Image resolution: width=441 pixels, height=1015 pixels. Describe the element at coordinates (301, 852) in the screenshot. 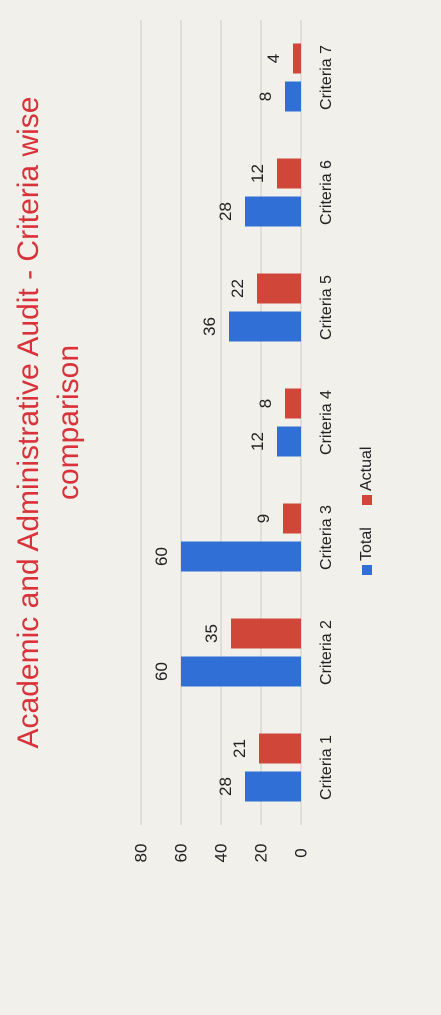

I see `y-tick-label: 0` at that location.